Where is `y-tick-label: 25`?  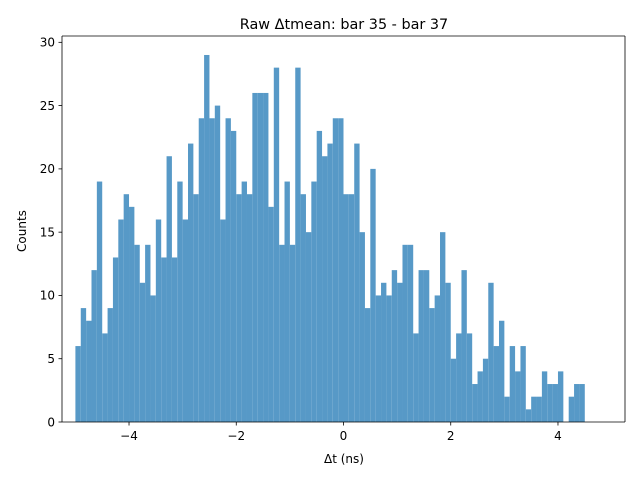 y-tick-label: 25 is located at coordinates (47, 106).